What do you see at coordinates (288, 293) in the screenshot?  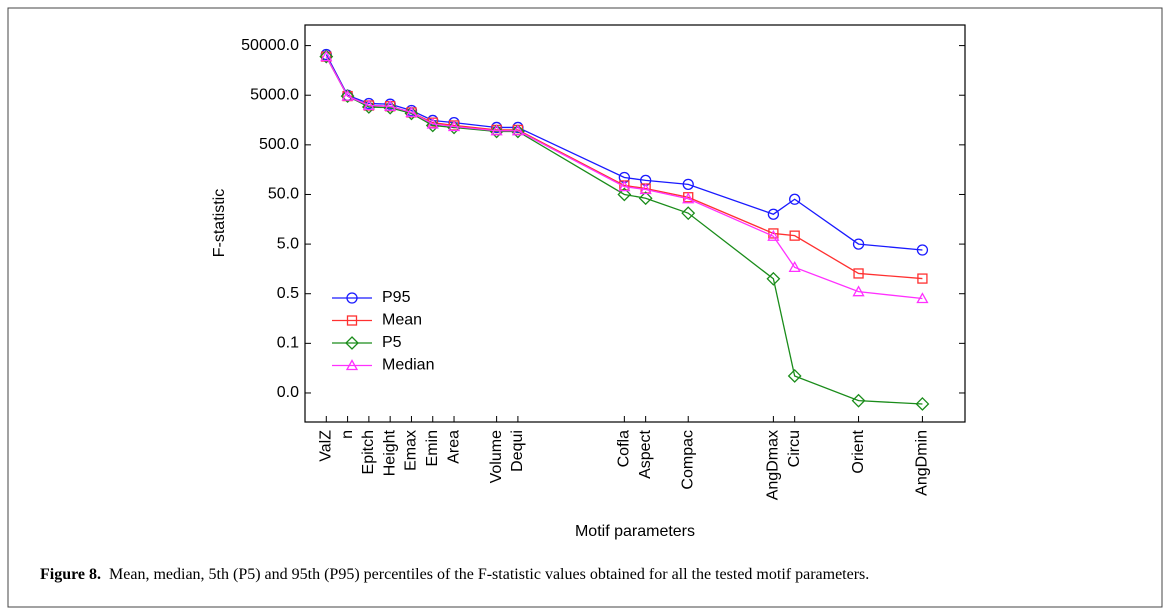 I see `y-tick-label: 0.5` at bounding box center [288, 293].